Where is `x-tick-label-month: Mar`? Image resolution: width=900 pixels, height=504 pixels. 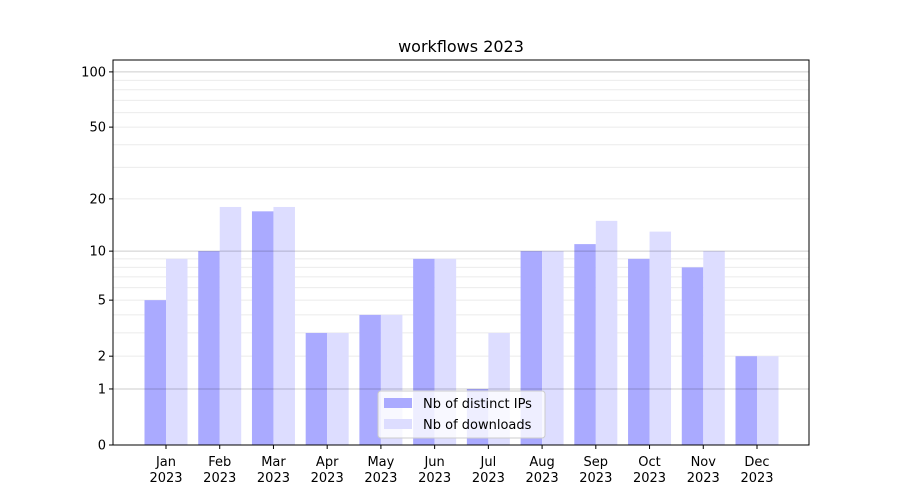
x-tick-label-month: Mar is located at coordinates (273, 462).